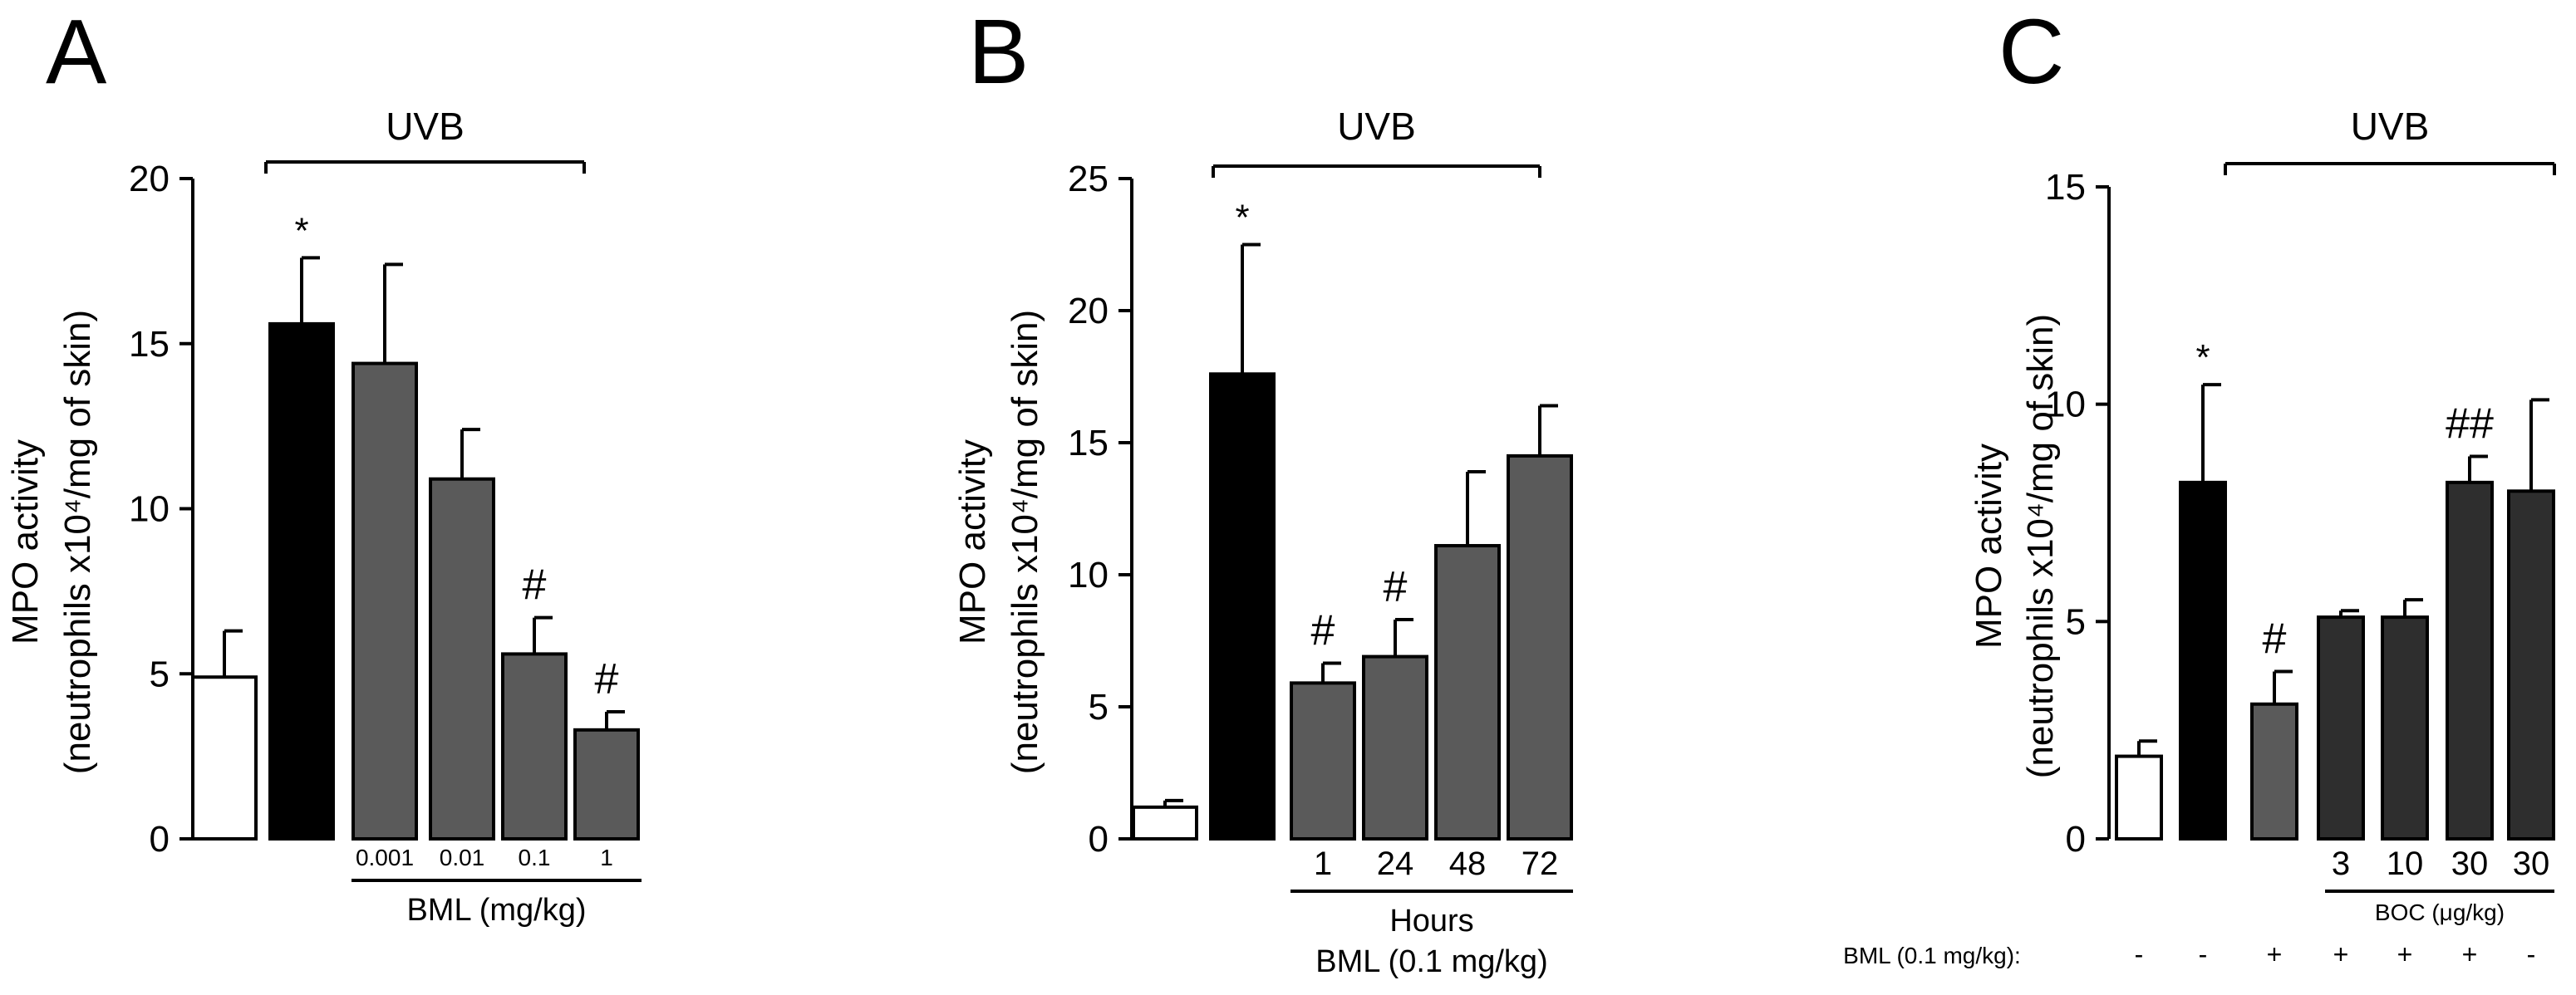 The width and height of the screenshot is (2576, 995). Describe the element at coordinates (1431, 921) in the screenshot. I see `group-label: Hours` at that location.